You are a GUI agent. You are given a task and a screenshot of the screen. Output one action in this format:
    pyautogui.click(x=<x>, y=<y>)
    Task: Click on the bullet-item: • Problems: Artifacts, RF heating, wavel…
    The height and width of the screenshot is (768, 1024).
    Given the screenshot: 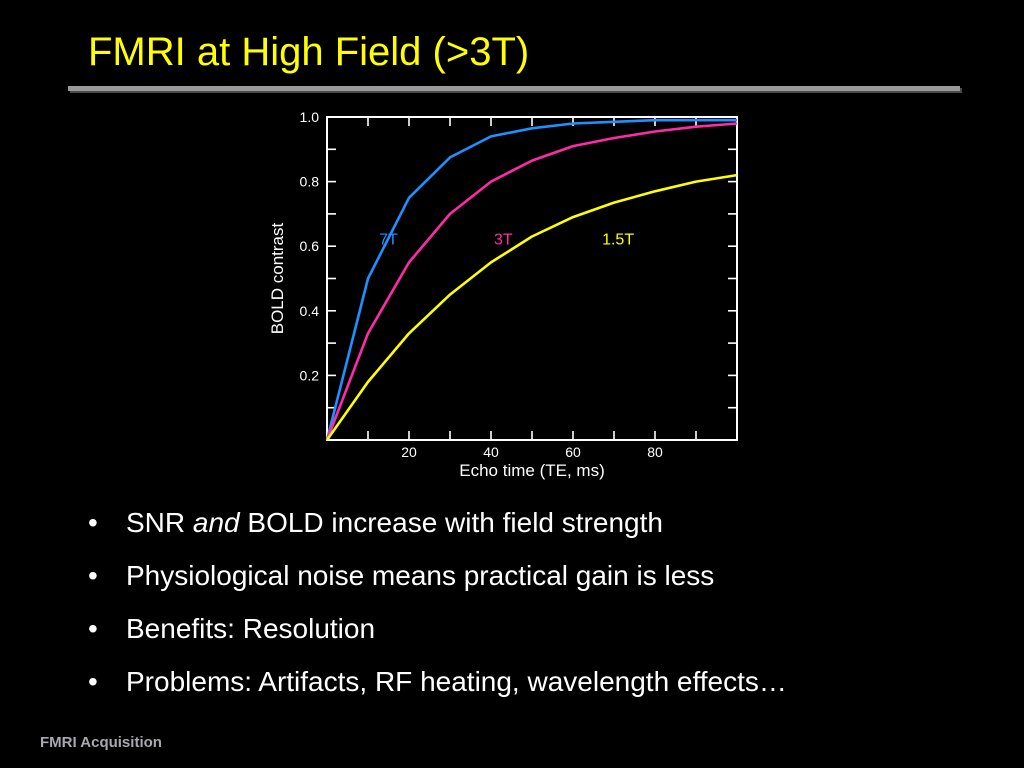 What is the action you would take?
    pyautogui.click(x=437, y=681)
    